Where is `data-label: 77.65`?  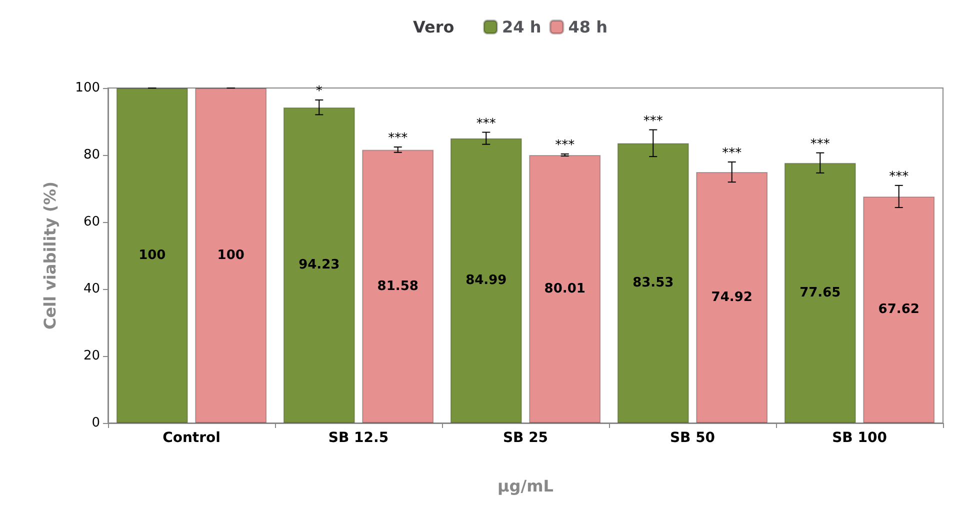
data-label: 77.65 is located at coordinates (820, 292).